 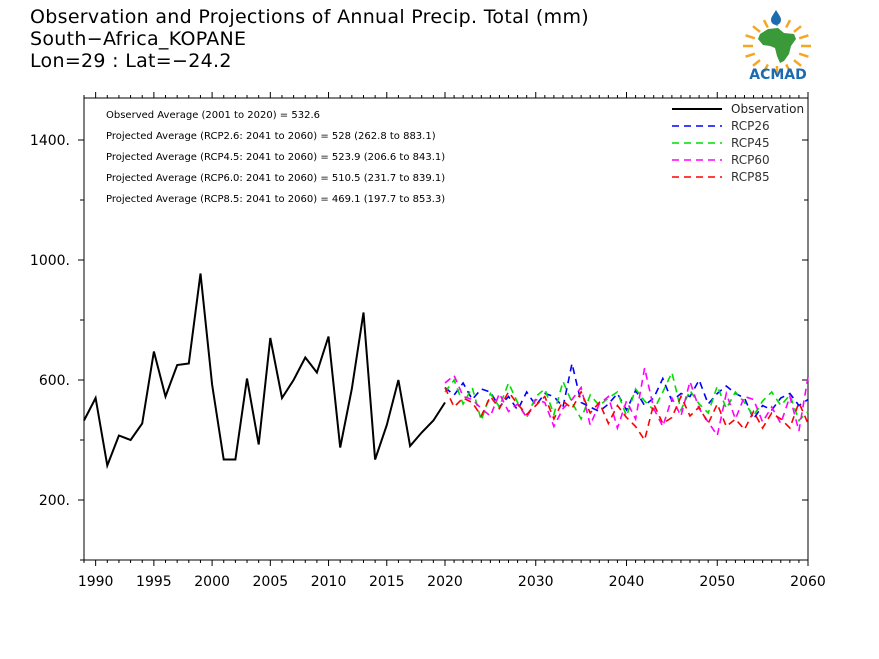 I want to click on coordinates-label: Lon=29 : Lat=−24.2, so click(x=131, y=61).